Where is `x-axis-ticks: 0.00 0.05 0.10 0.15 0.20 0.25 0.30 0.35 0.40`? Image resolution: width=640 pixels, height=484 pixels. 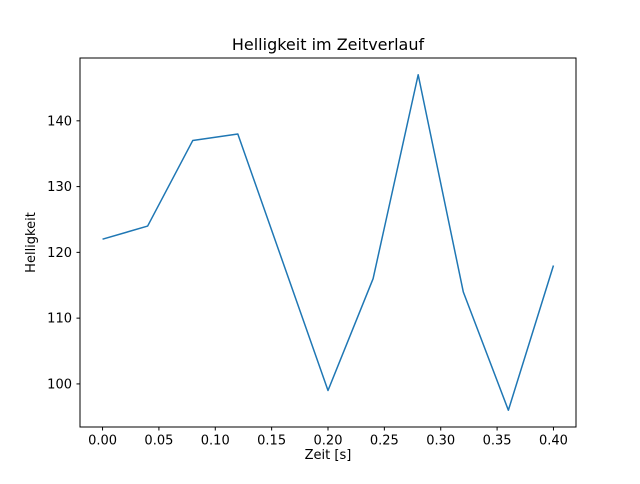 x-axis-ticks: 0.00 0.05 0.10 0.15 0.20 0.25 0.30 0.35 0.40 is located at coordinates (328, 438).